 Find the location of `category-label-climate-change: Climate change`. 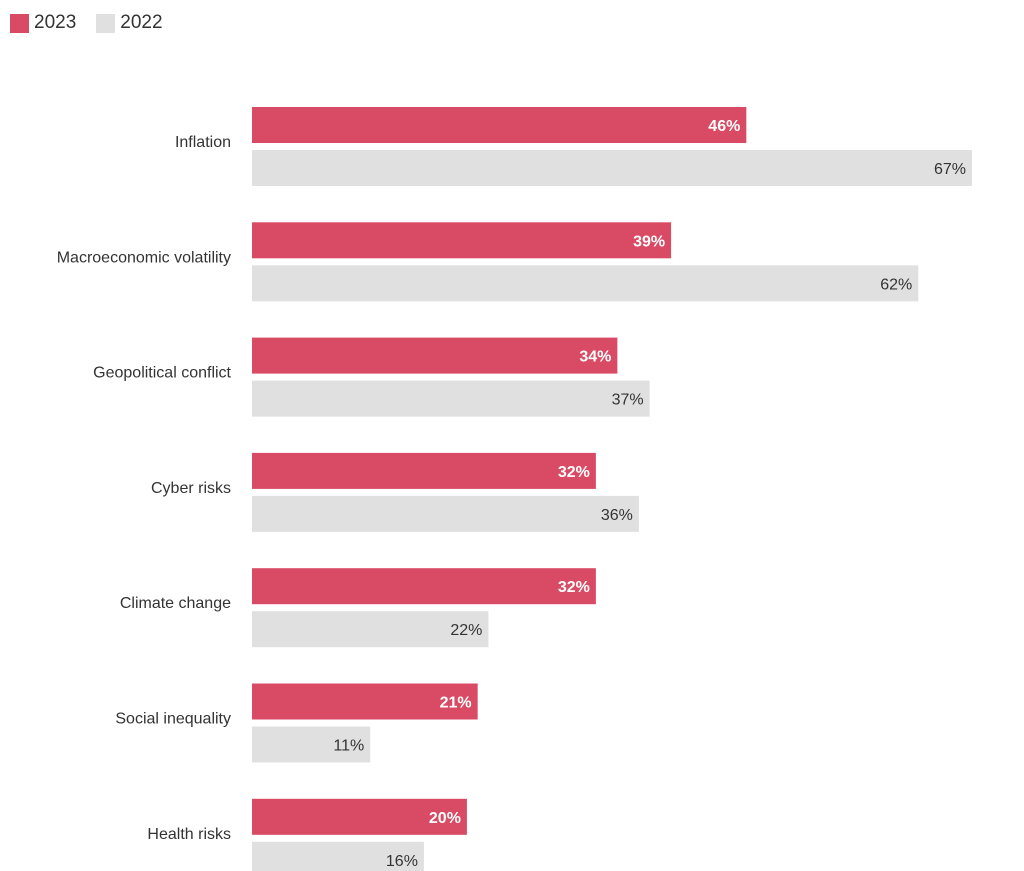

category-label-climate-change: Climate change is located at coordinates (175, 603).